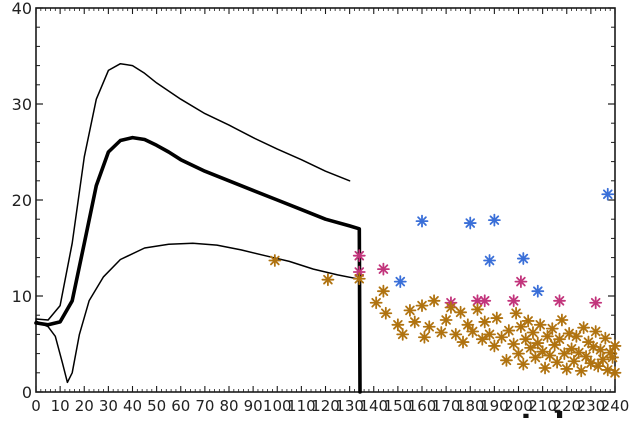 This screenshot has height=422, width=644. I want to click on y-tick-label: 30, so click(22, 104).